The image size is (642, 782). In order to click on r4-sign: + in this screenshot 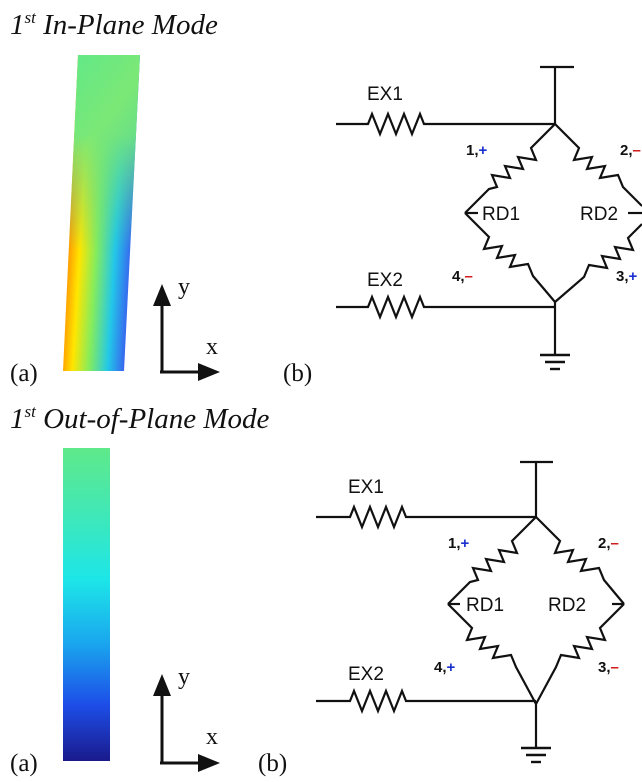, I will do `click(451, 667)`.